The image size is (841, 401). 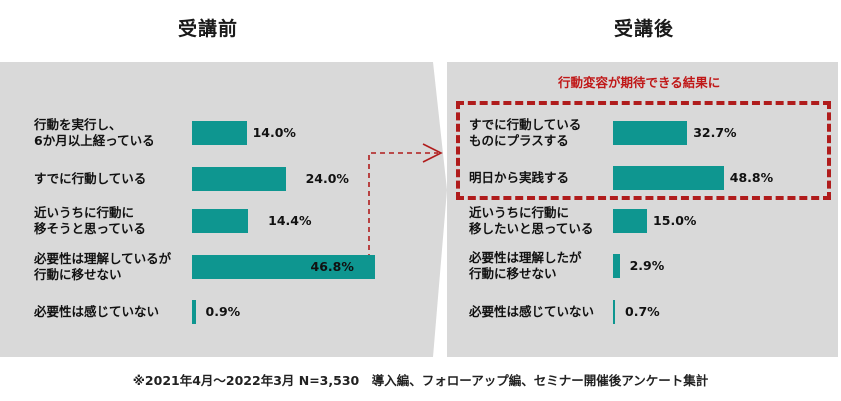 What do you see at coordinates (274, 132) in the screenshot?
I see `before-value-label: 14.0%` at bounding box center [274, 132].